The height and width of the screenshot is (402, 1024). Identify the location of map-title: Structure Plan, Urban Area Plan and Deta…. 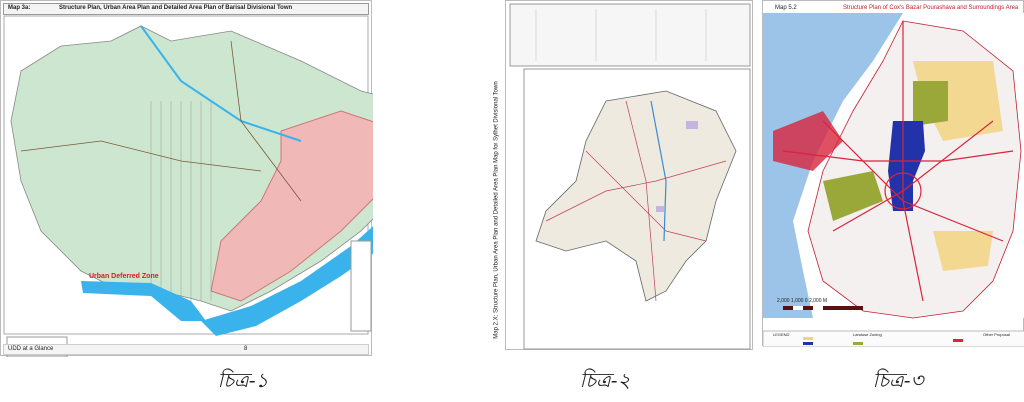
(176, 8).